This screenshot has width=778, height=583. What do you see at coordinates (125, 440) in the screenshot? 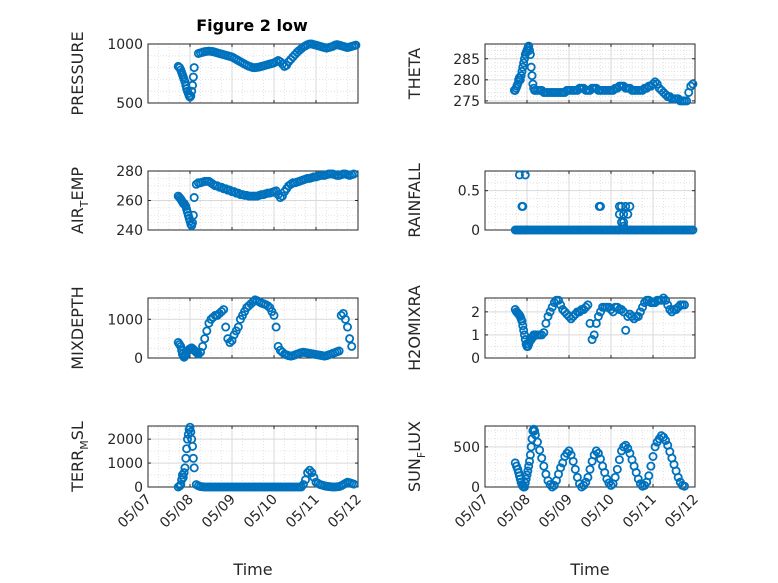
I see `y-tick-label: 2000` at bounding box center [125, 440].